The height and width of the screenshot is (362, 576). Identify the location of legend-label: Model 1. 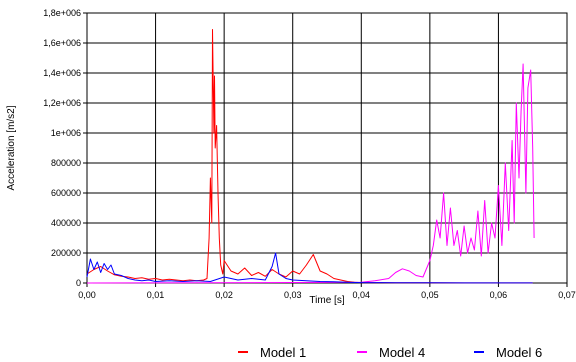
(283, 352).